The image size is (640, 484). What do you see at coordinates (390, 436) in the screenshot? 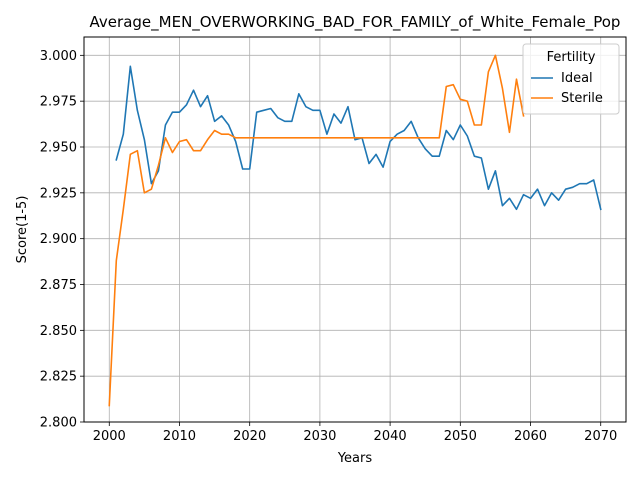
I see `x-tick-label: 2040` at bounding box center [390, 436].